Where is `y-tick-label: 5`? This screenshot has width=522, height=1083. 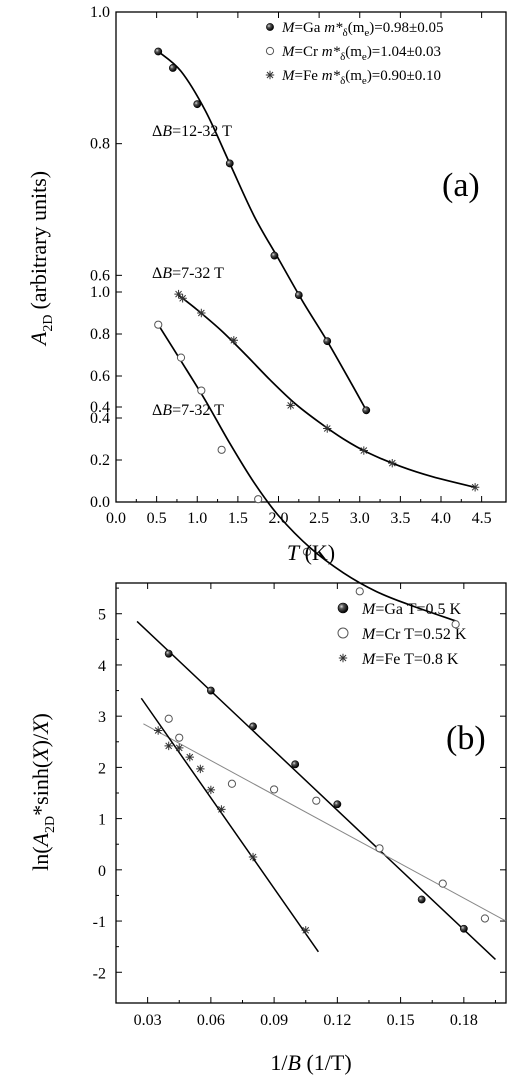 y-tick-label: 5 is located at coordinates (102, 615).